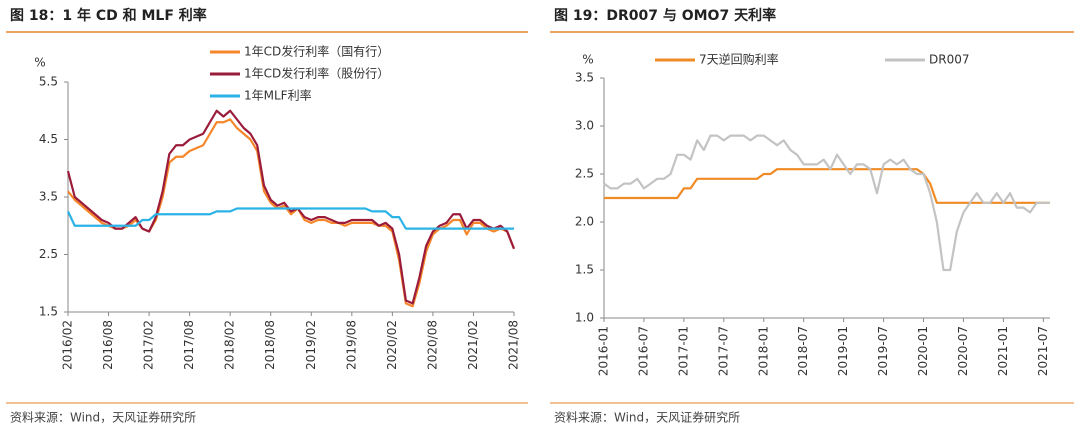 The height and width of the screenshot is (443, 1080). I want to click on x-tick-label: 2017/02, so click(149, 345).